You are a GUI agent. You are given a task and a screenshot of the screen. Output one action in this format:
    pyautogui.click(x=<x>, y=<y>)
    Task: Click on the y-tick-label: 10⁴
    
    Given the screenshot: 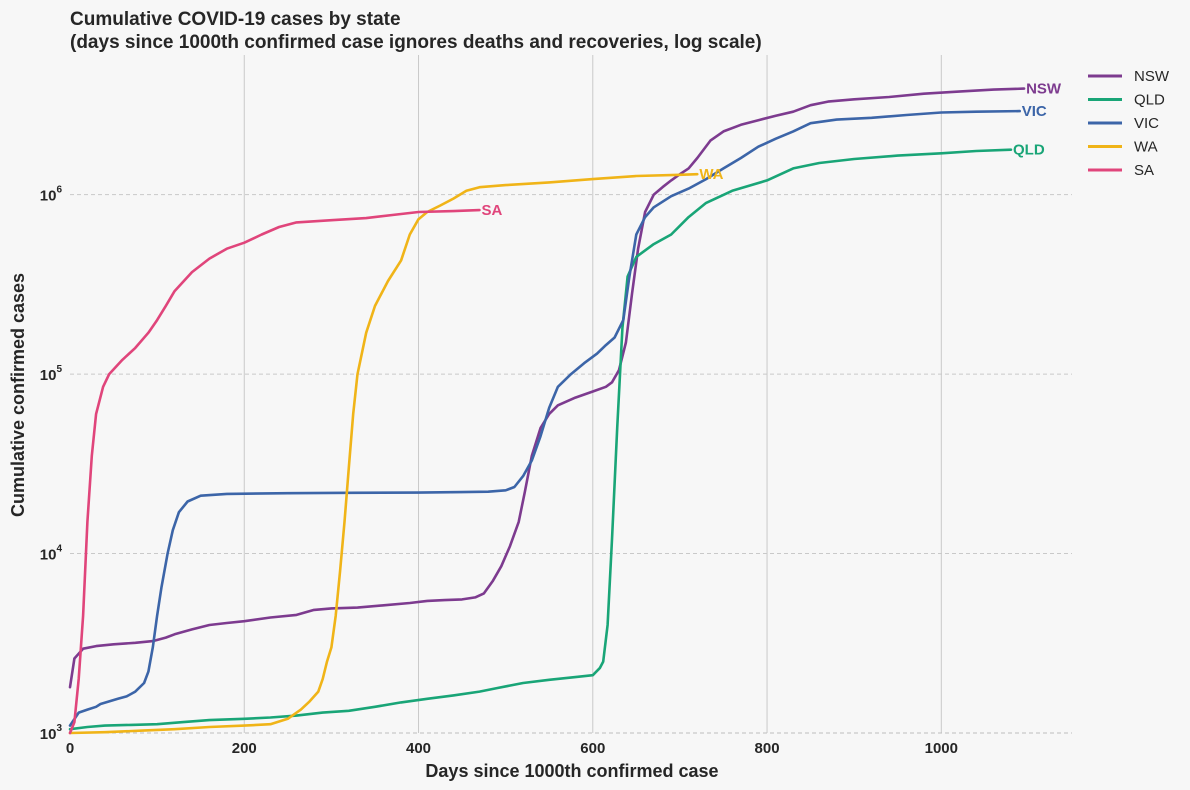 What is the action you would take?
    pyautogui.click(x=51, y=554)
    